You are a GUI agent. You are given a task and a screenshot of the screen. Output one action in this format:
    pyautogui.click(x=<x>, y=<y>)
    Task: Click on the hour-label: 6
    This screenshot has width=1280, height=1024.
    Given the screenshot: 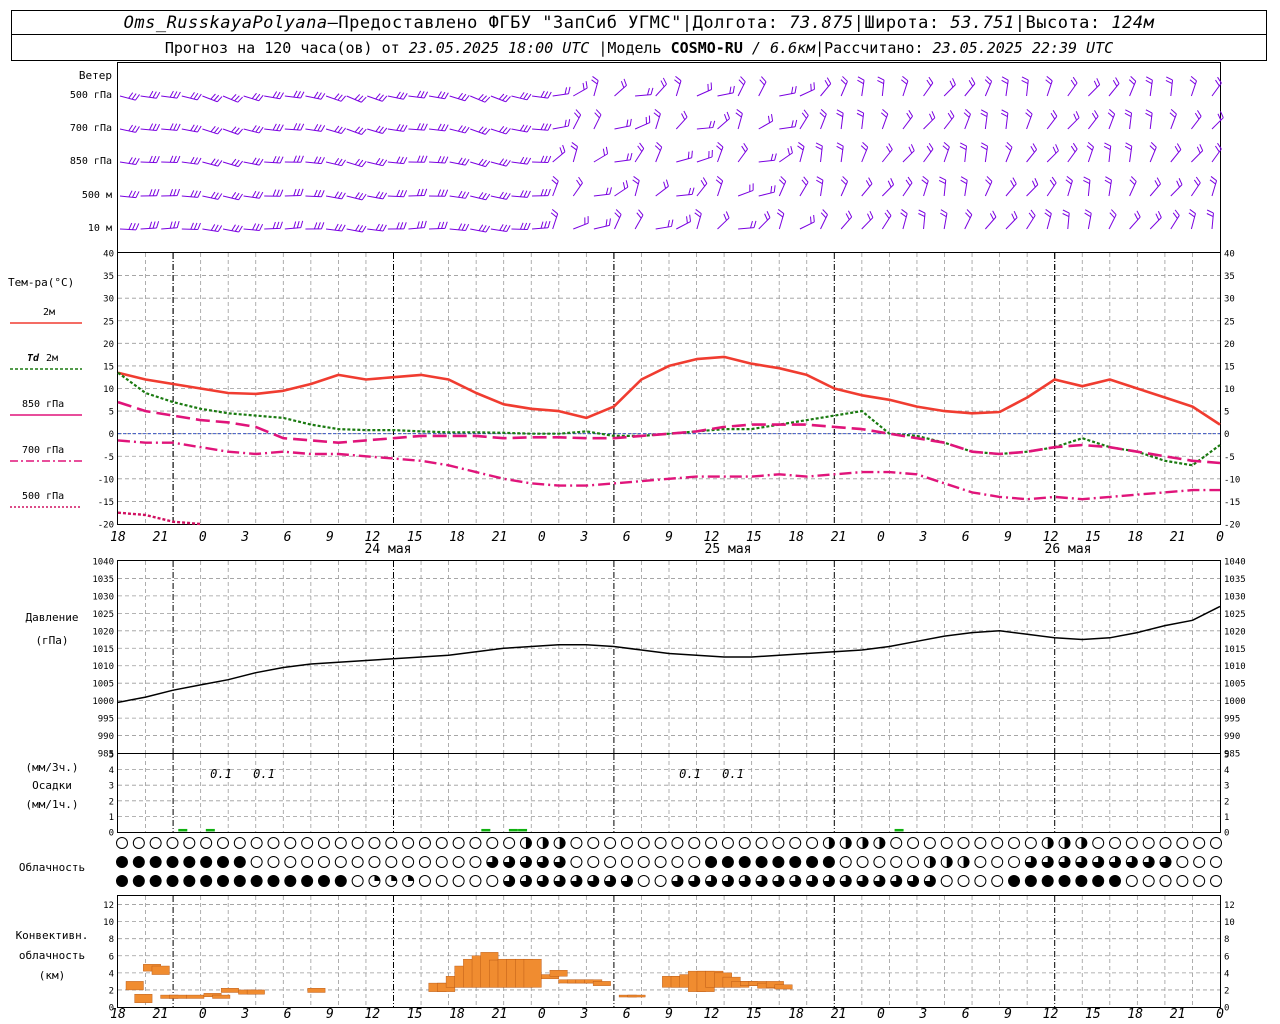 What is the action you would take?
    pyautogui.click(x=288, y=537)
    